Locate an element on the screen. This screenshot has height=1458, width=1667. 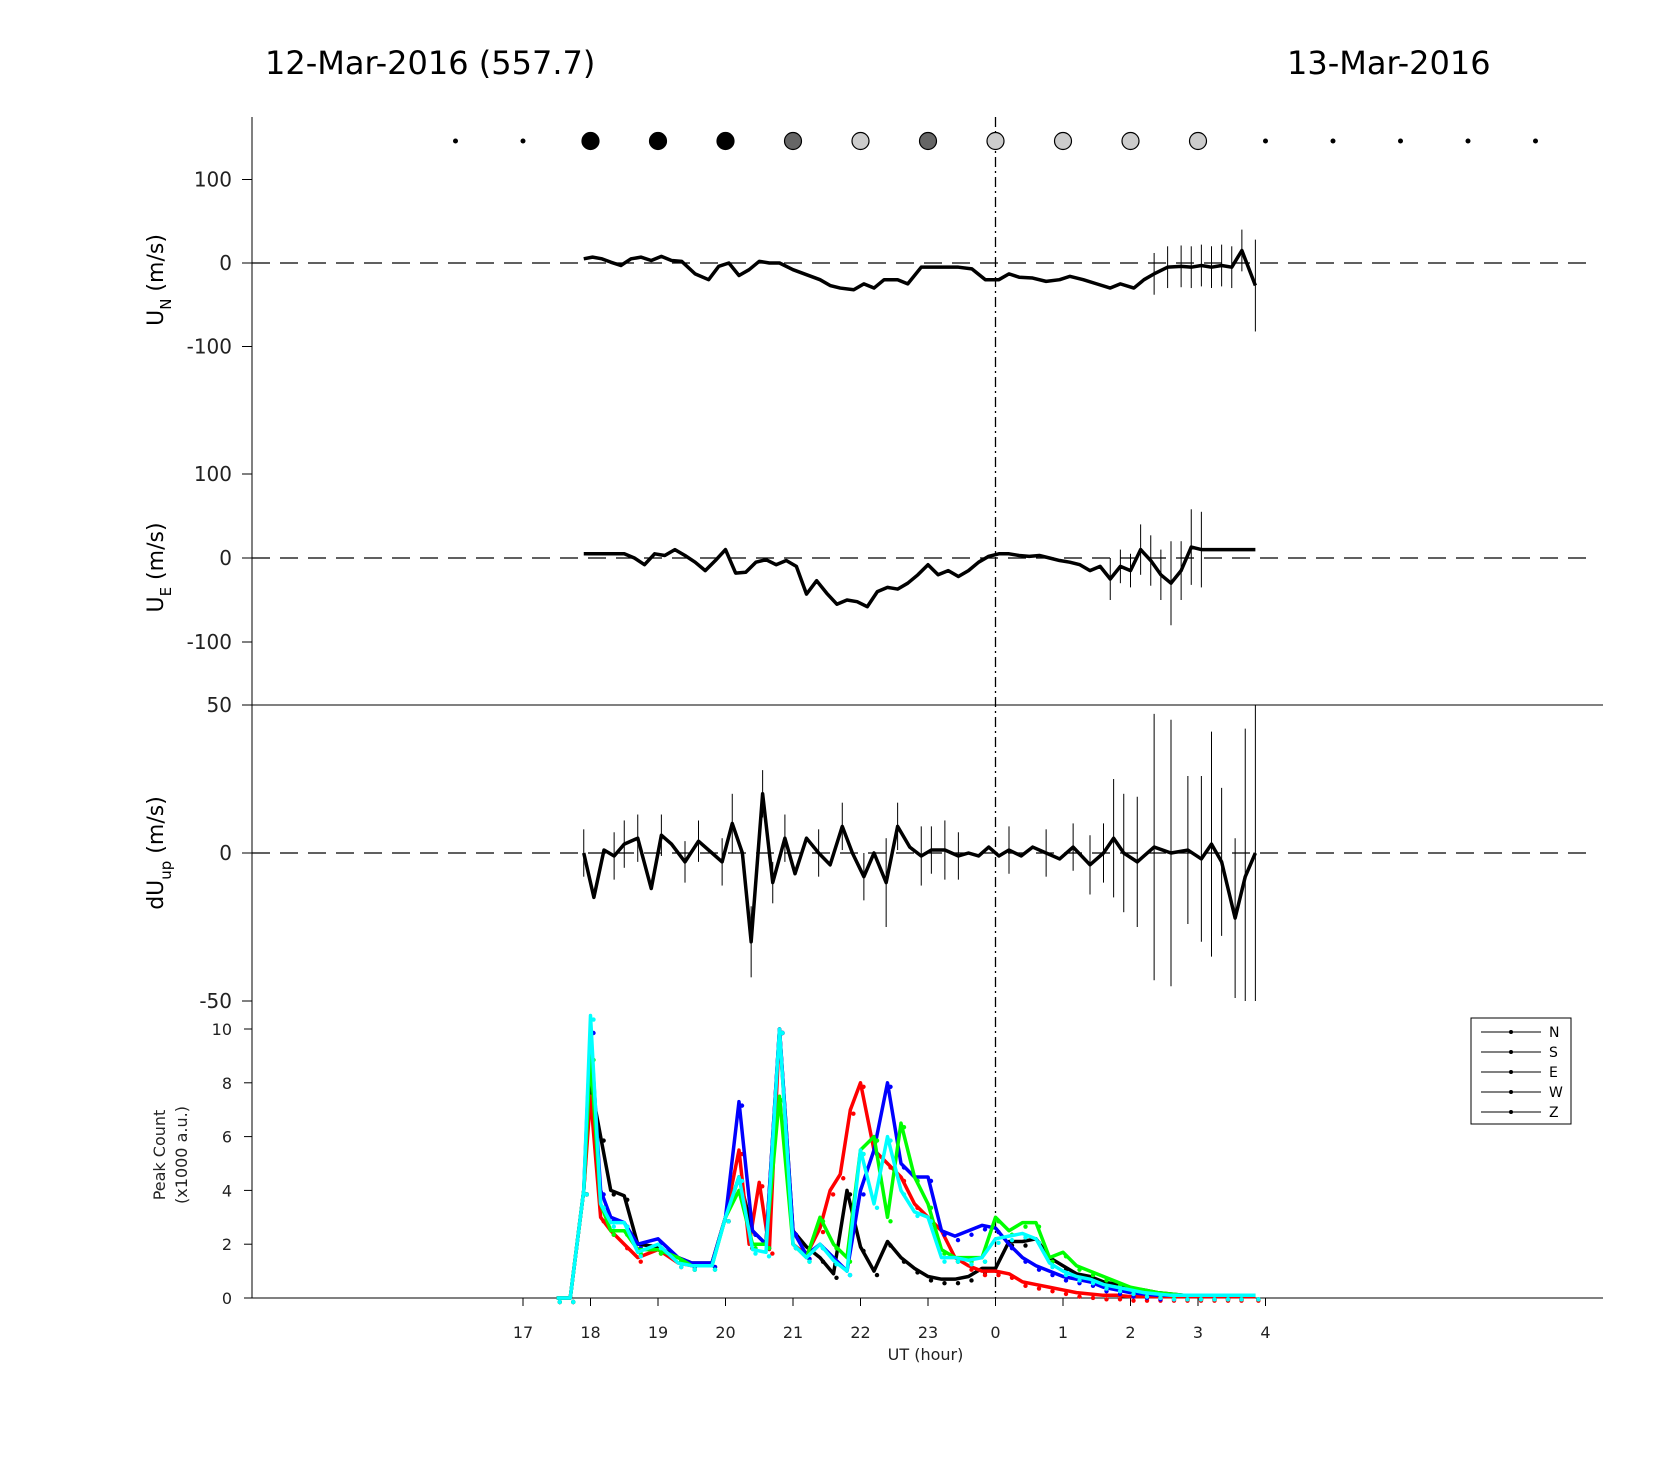
xtick-label-peak: 3 is located at coordinates (1198, 1332).